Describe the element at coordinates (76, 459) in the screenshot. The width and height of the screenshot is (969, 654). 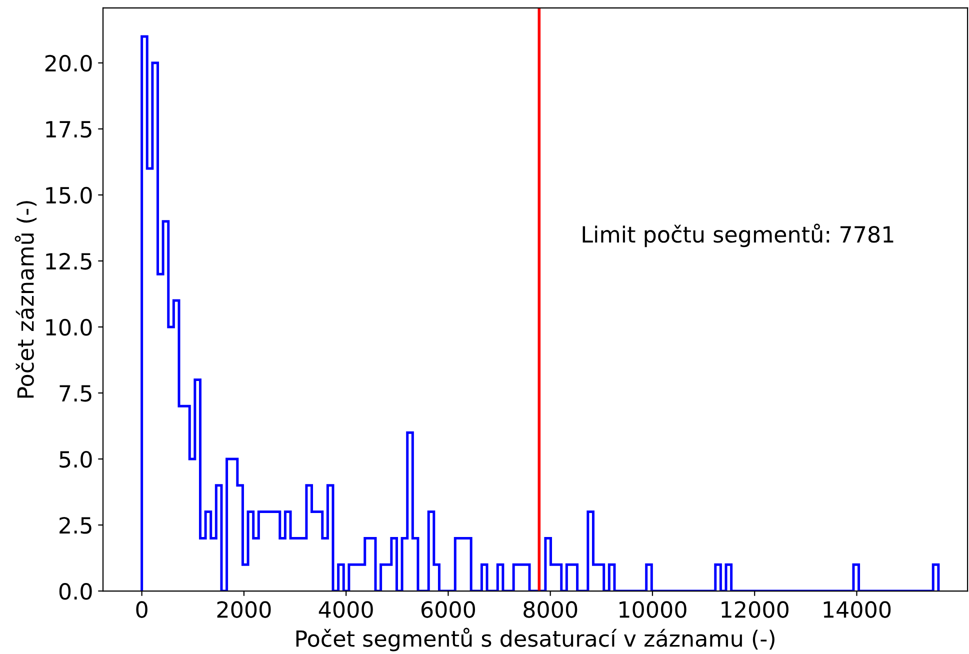
I see `y-tick-label: 5.0` at that location.